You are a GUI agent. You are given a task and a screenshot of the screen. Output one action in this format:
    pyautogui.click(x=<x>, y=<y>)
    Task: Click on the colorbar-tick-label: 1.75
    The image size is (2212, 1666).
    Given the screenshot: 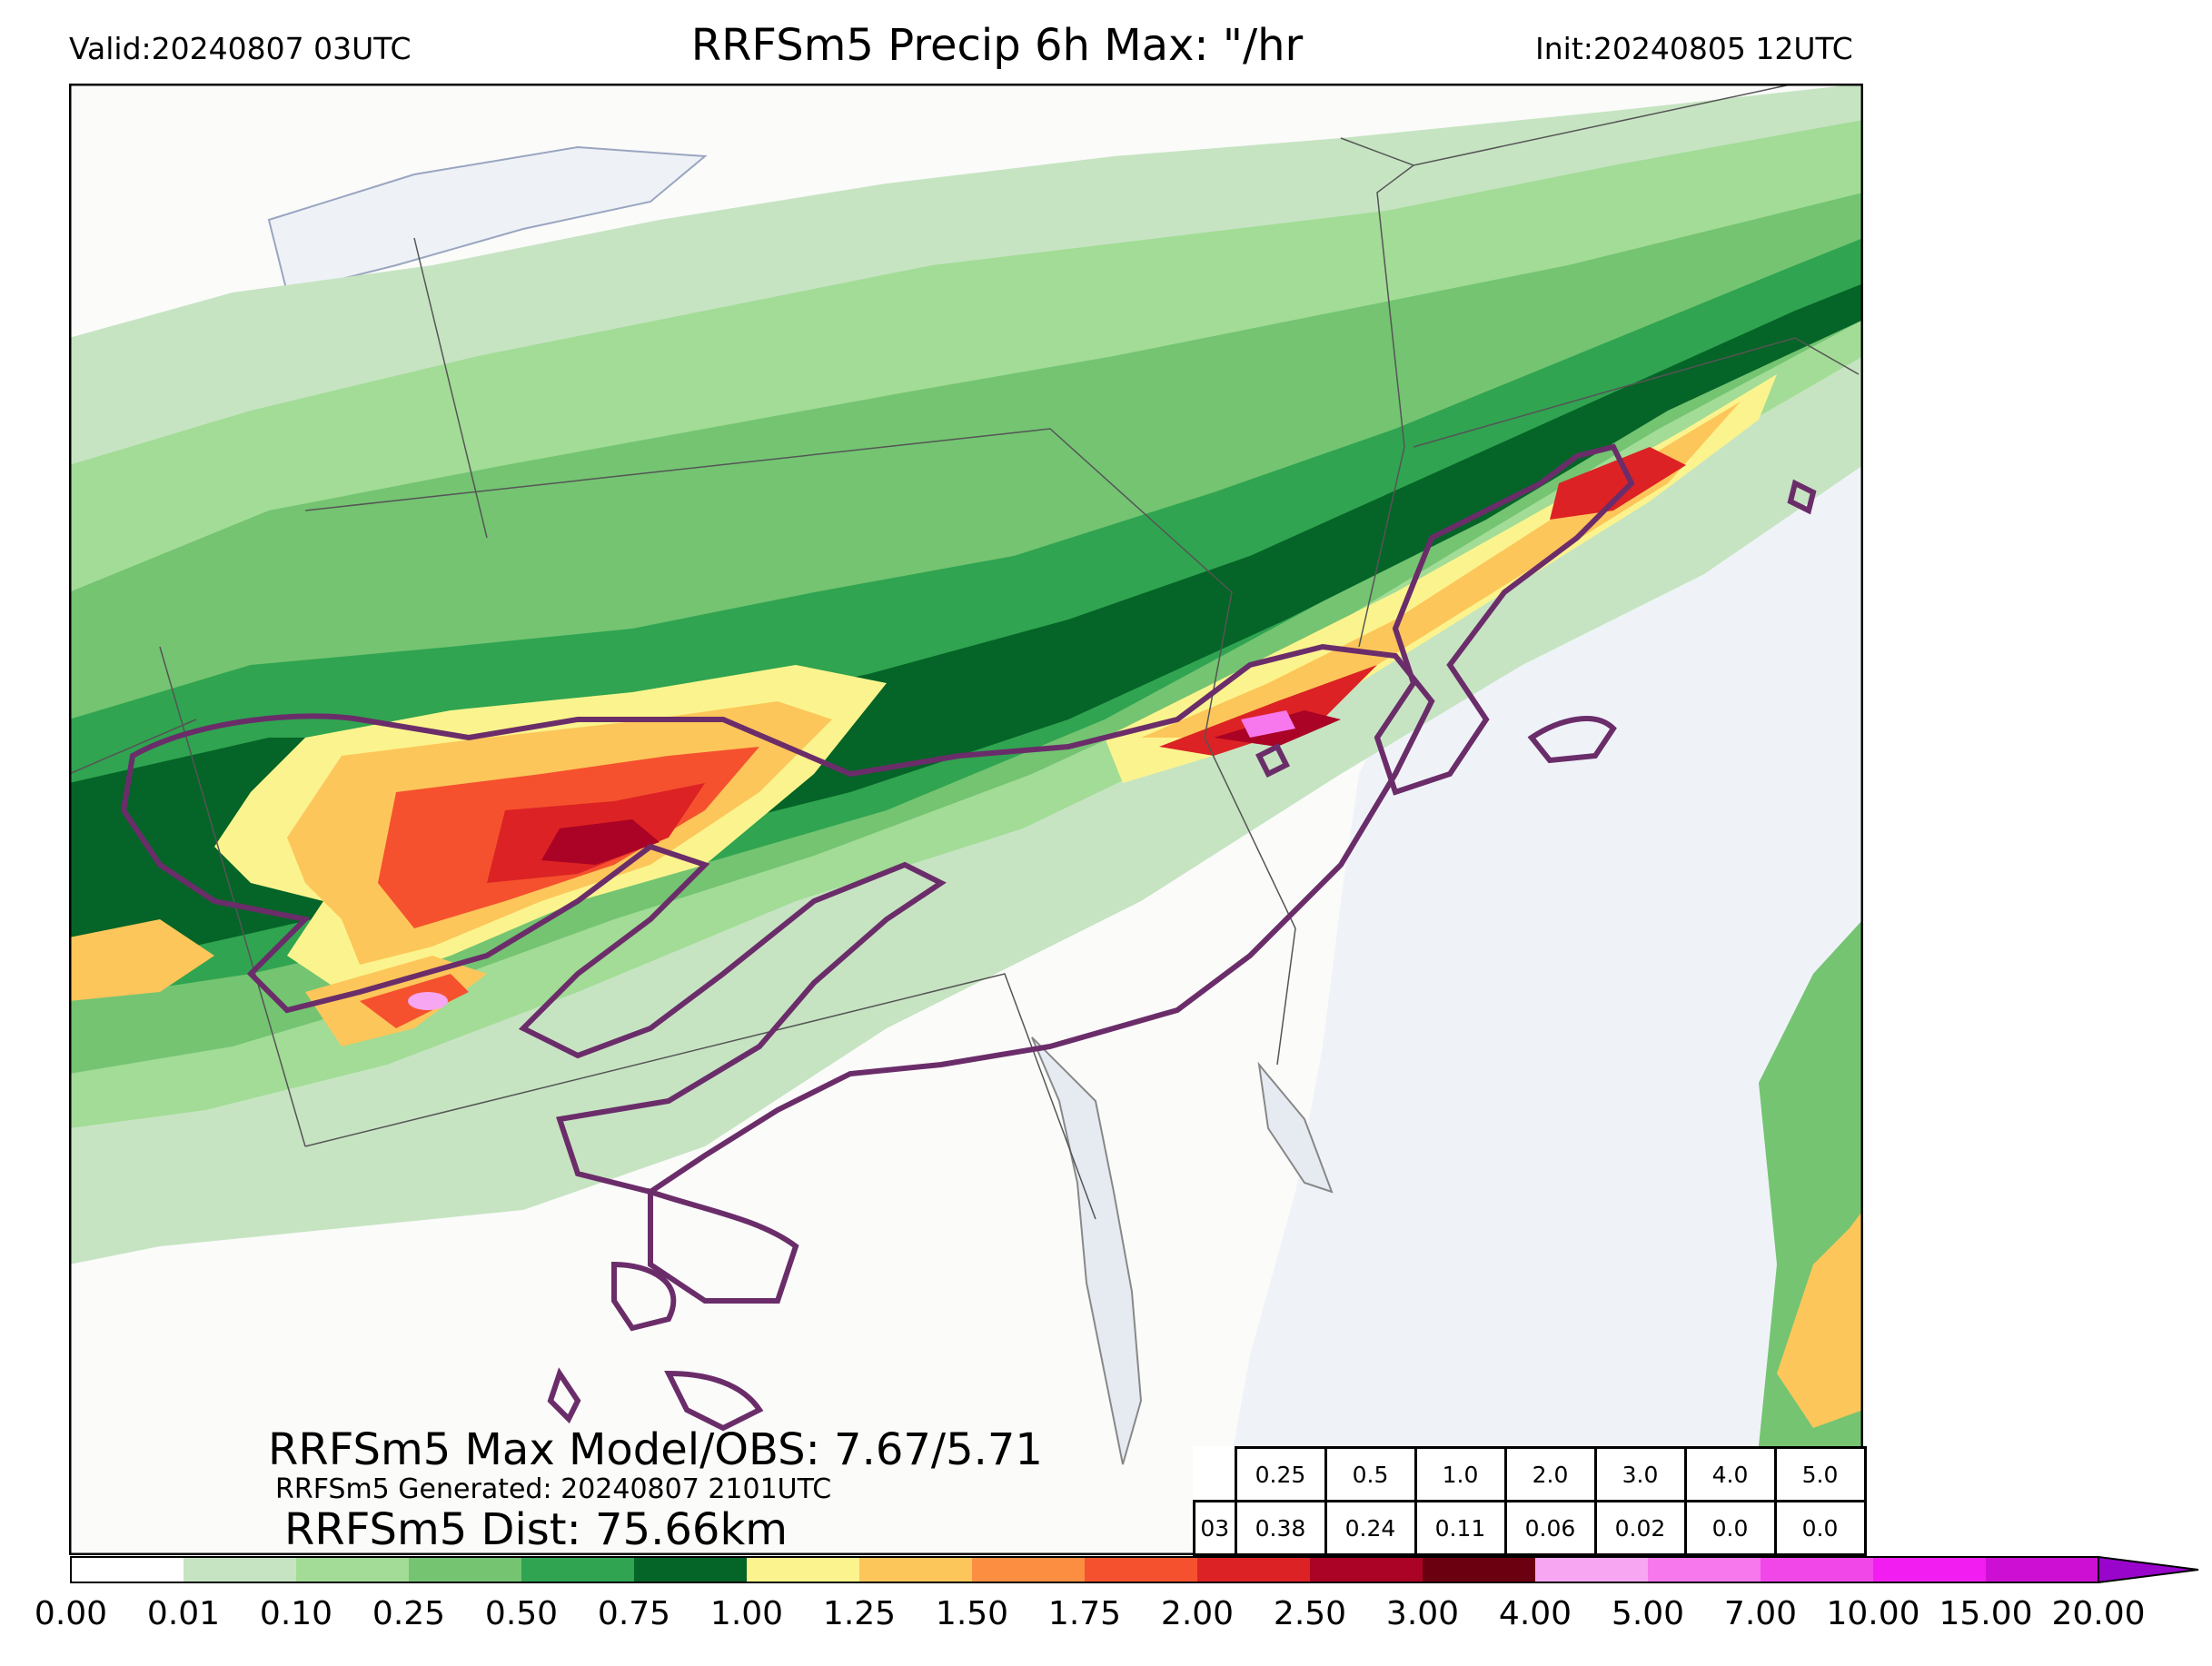 What is the action you would take?
    pyautogui.click(x=1084, y=1613)
    